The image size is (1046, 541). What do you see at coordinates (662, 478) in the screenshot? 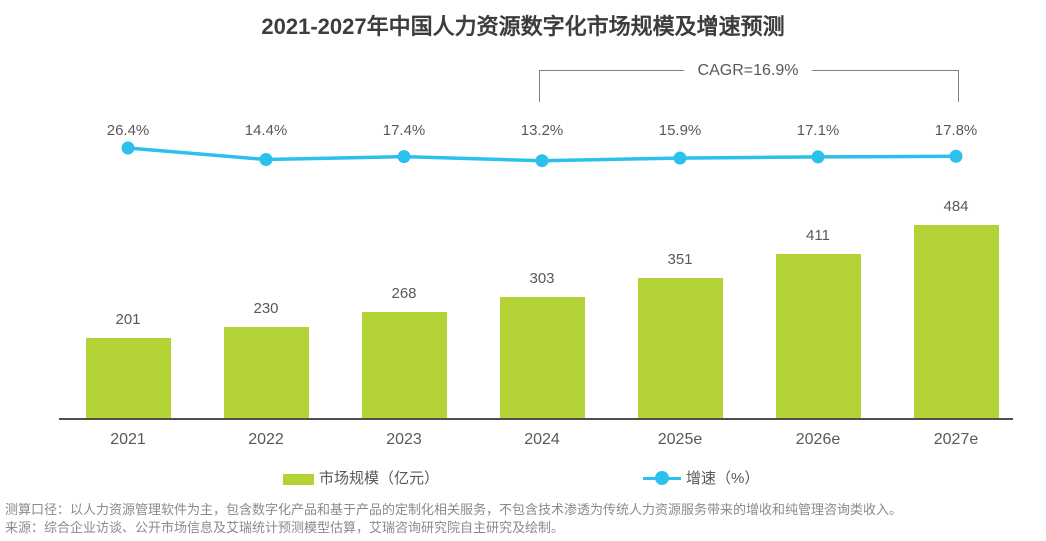
I see `legend-line-dot-icon` at bounding box center [662, 478].